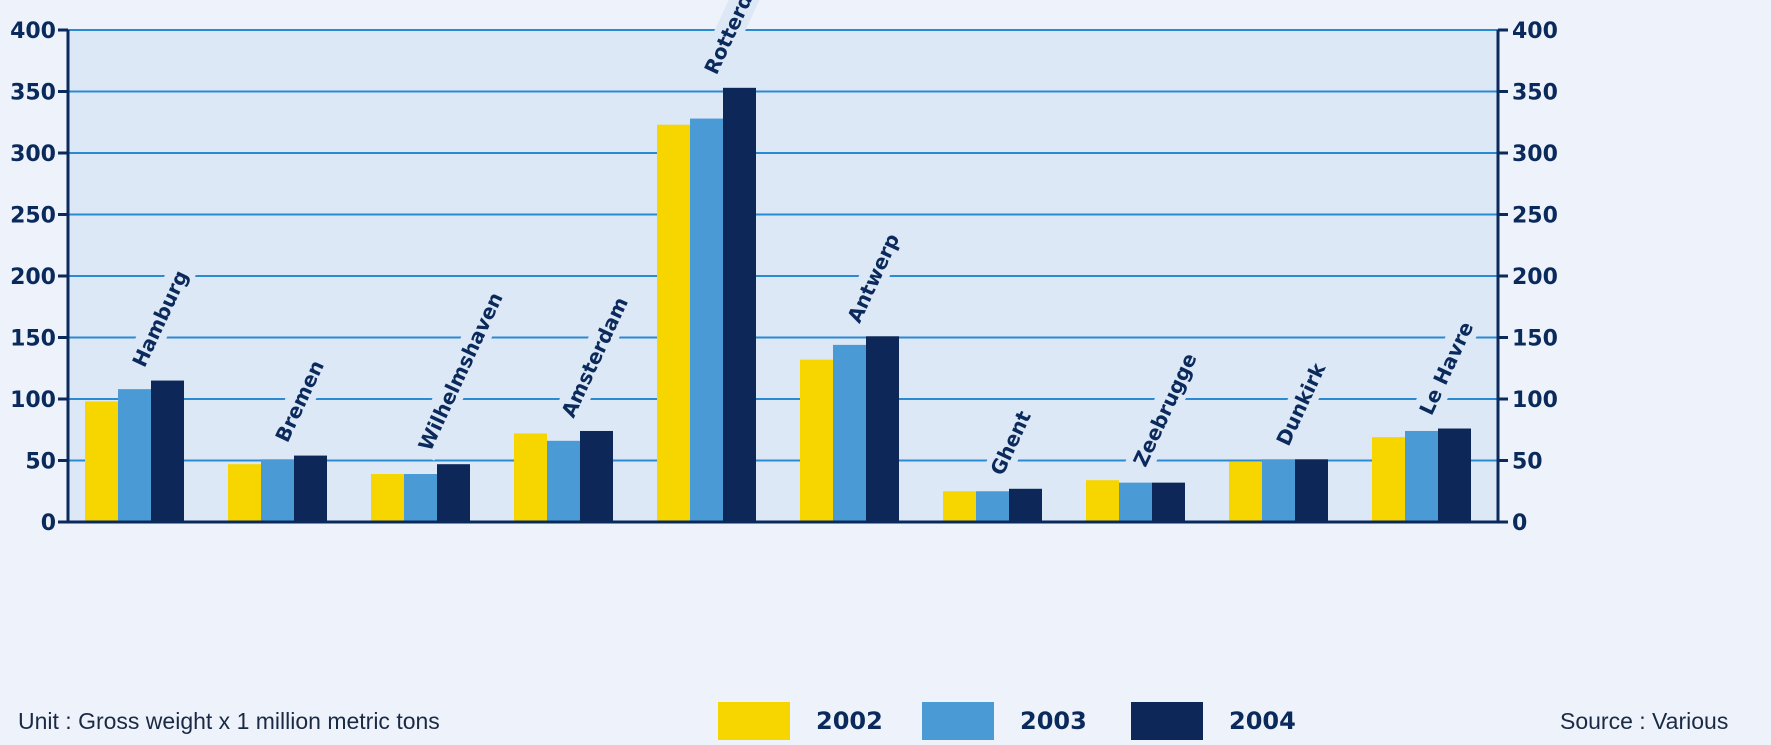 The image size is (1771, 745). What do you see at coordinates (1421, 476) in the screenshot?
I see `bar-le-havre-2003` at bounding box center [1421, 476].